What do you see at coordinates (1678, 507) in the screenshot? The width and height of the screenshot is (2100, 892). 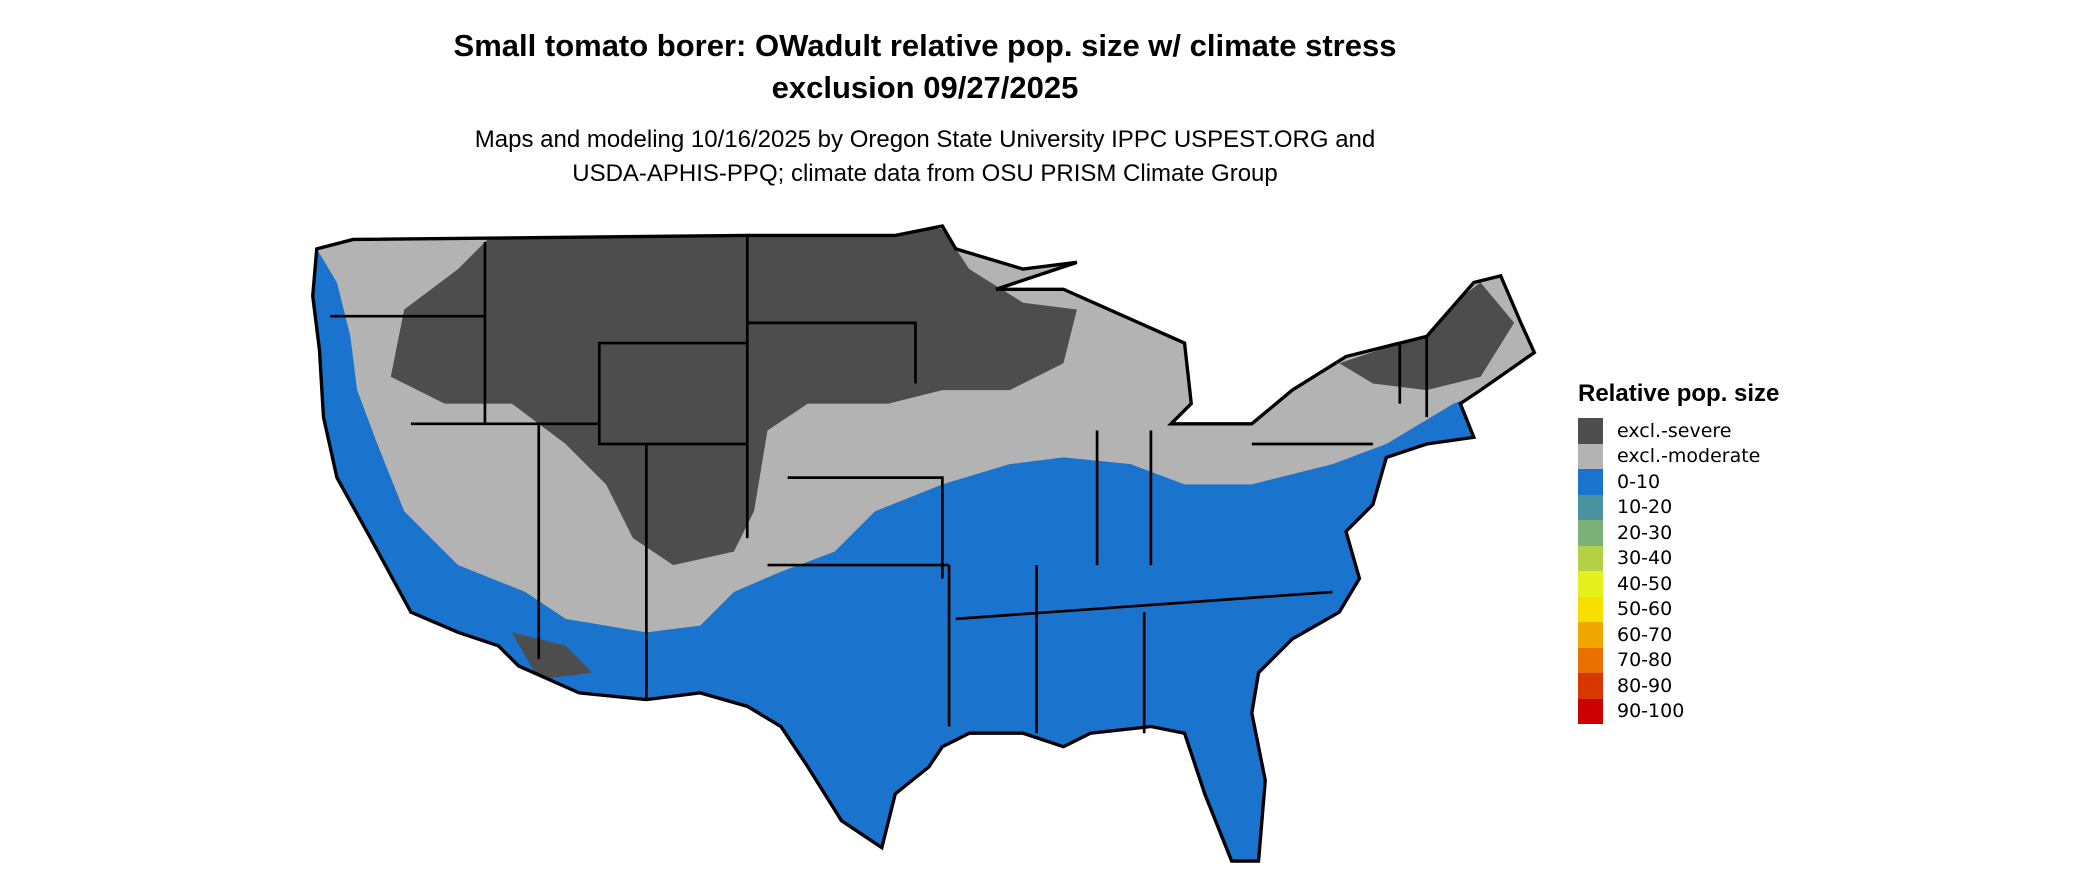 I see `legend-item: 10-20` at bounding box center [1678, 507].